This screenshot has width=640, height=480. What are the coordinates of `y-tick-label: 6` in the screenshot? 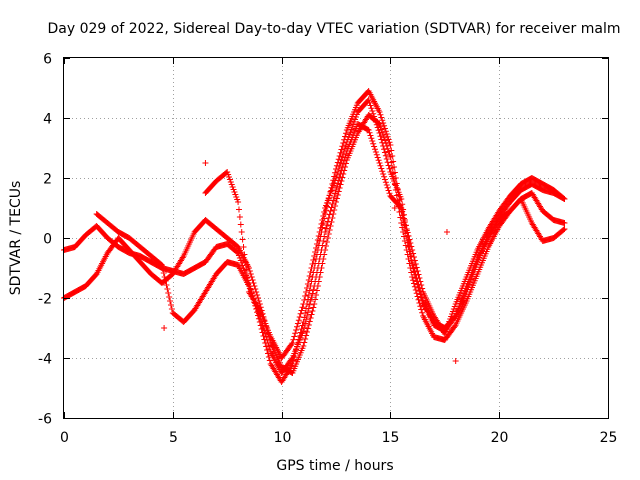 It's located at (47, 60).